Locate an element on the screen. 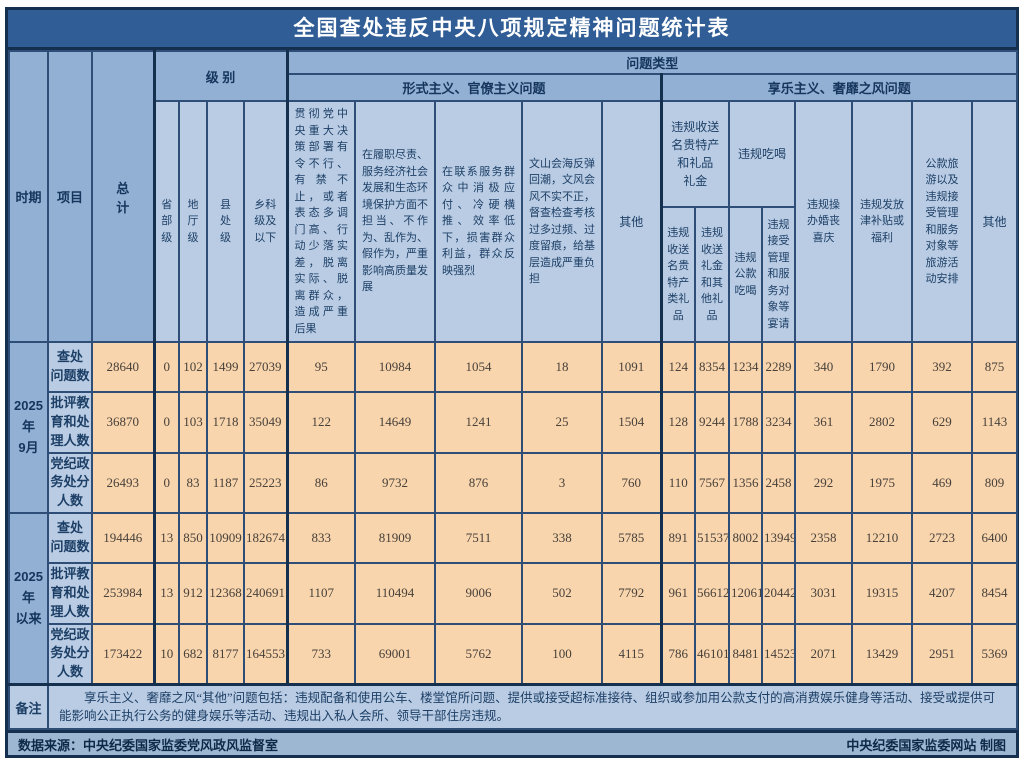 This screenshot has height=758, width=1024. data-cell: 14649 is located at coordinates (395, 422).